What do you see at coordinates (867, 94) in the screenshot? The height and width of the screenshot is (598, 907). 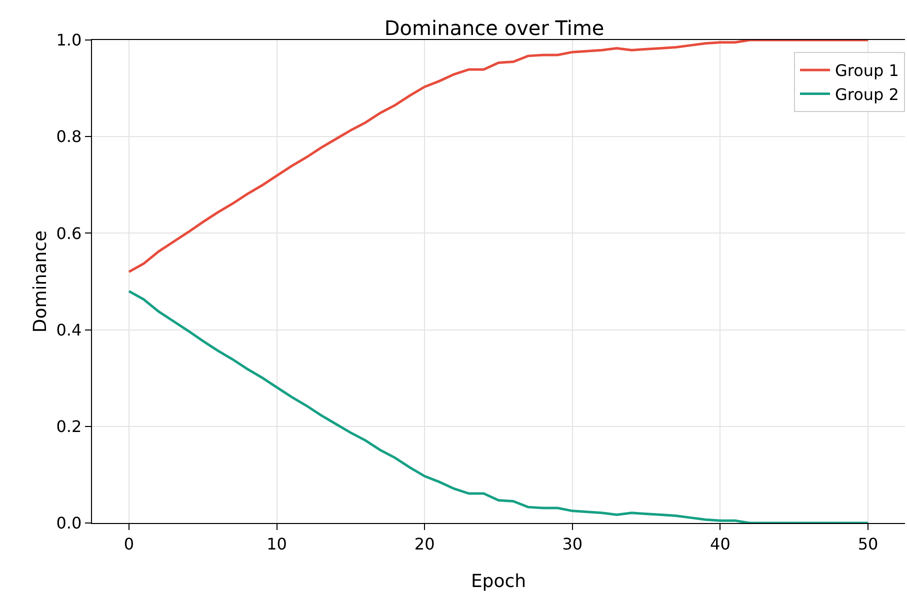 I see `legend-label: Group 2` at bounding box center [867, 94].